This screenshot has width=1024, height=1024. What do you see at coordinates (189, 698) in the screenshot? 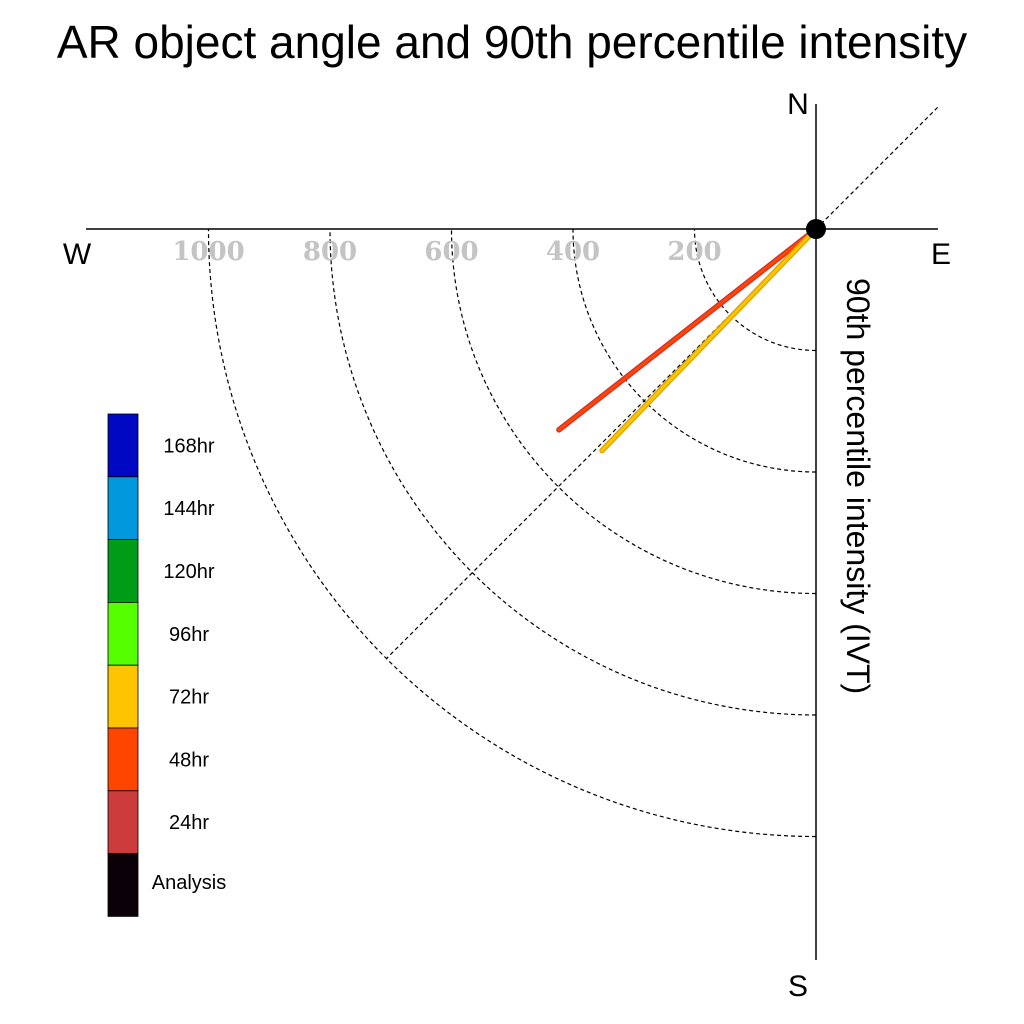
I see `legend-label-72hr: 72hr` at bounding box center [189, 698].